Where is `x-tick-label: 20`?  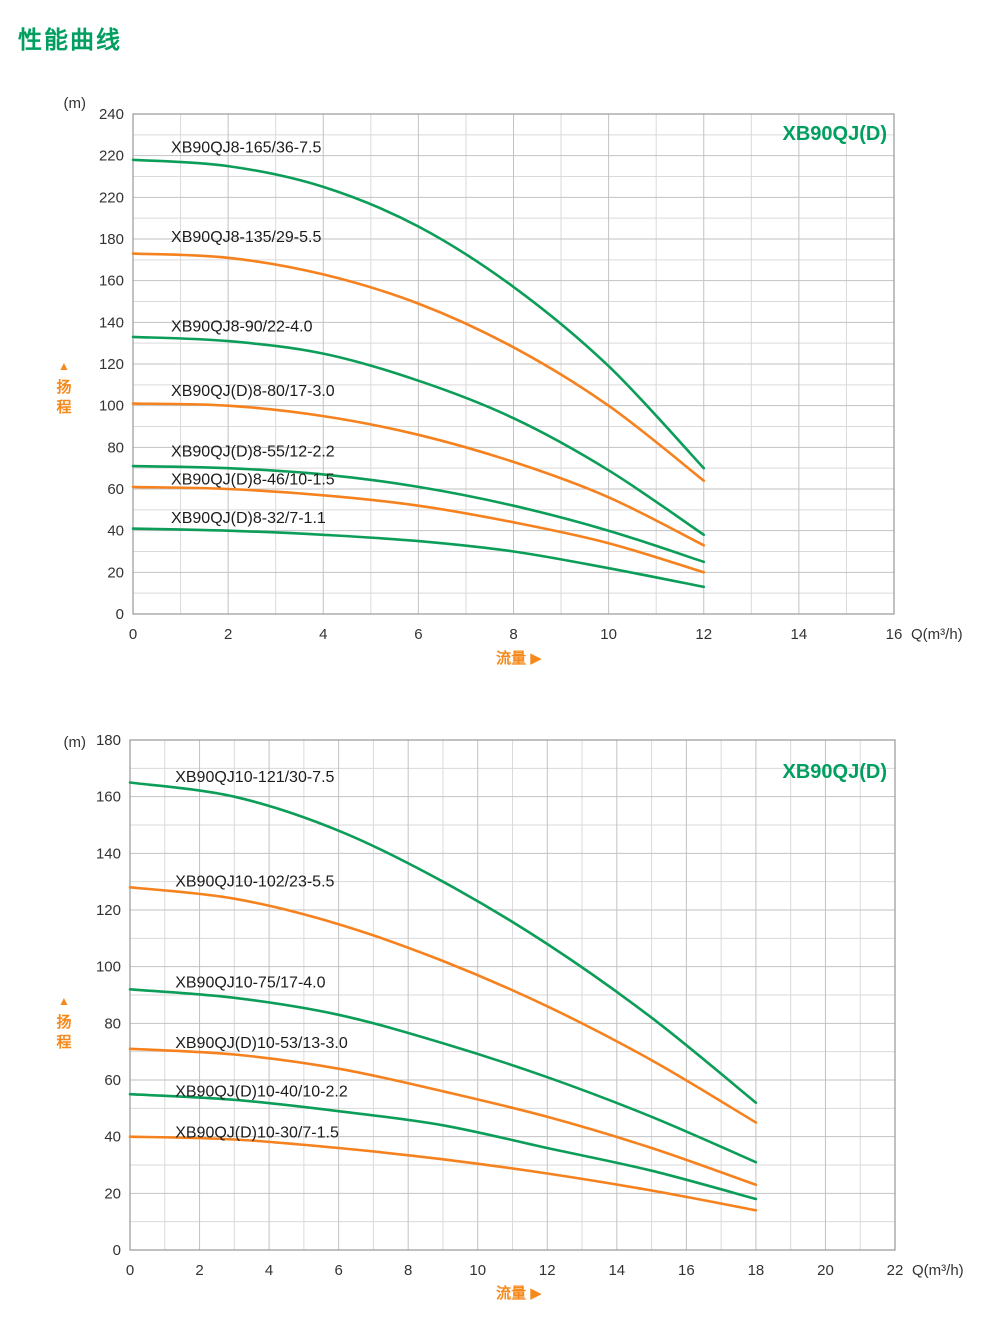
x-tick-label: 20 is located at coordinates (825, 1270).